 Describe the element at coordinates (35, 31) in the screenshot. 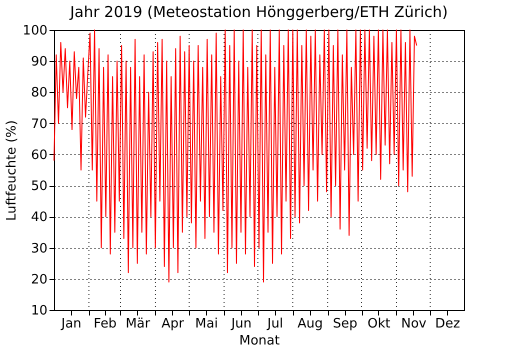

I see `y-tick-label: 100` at that location.